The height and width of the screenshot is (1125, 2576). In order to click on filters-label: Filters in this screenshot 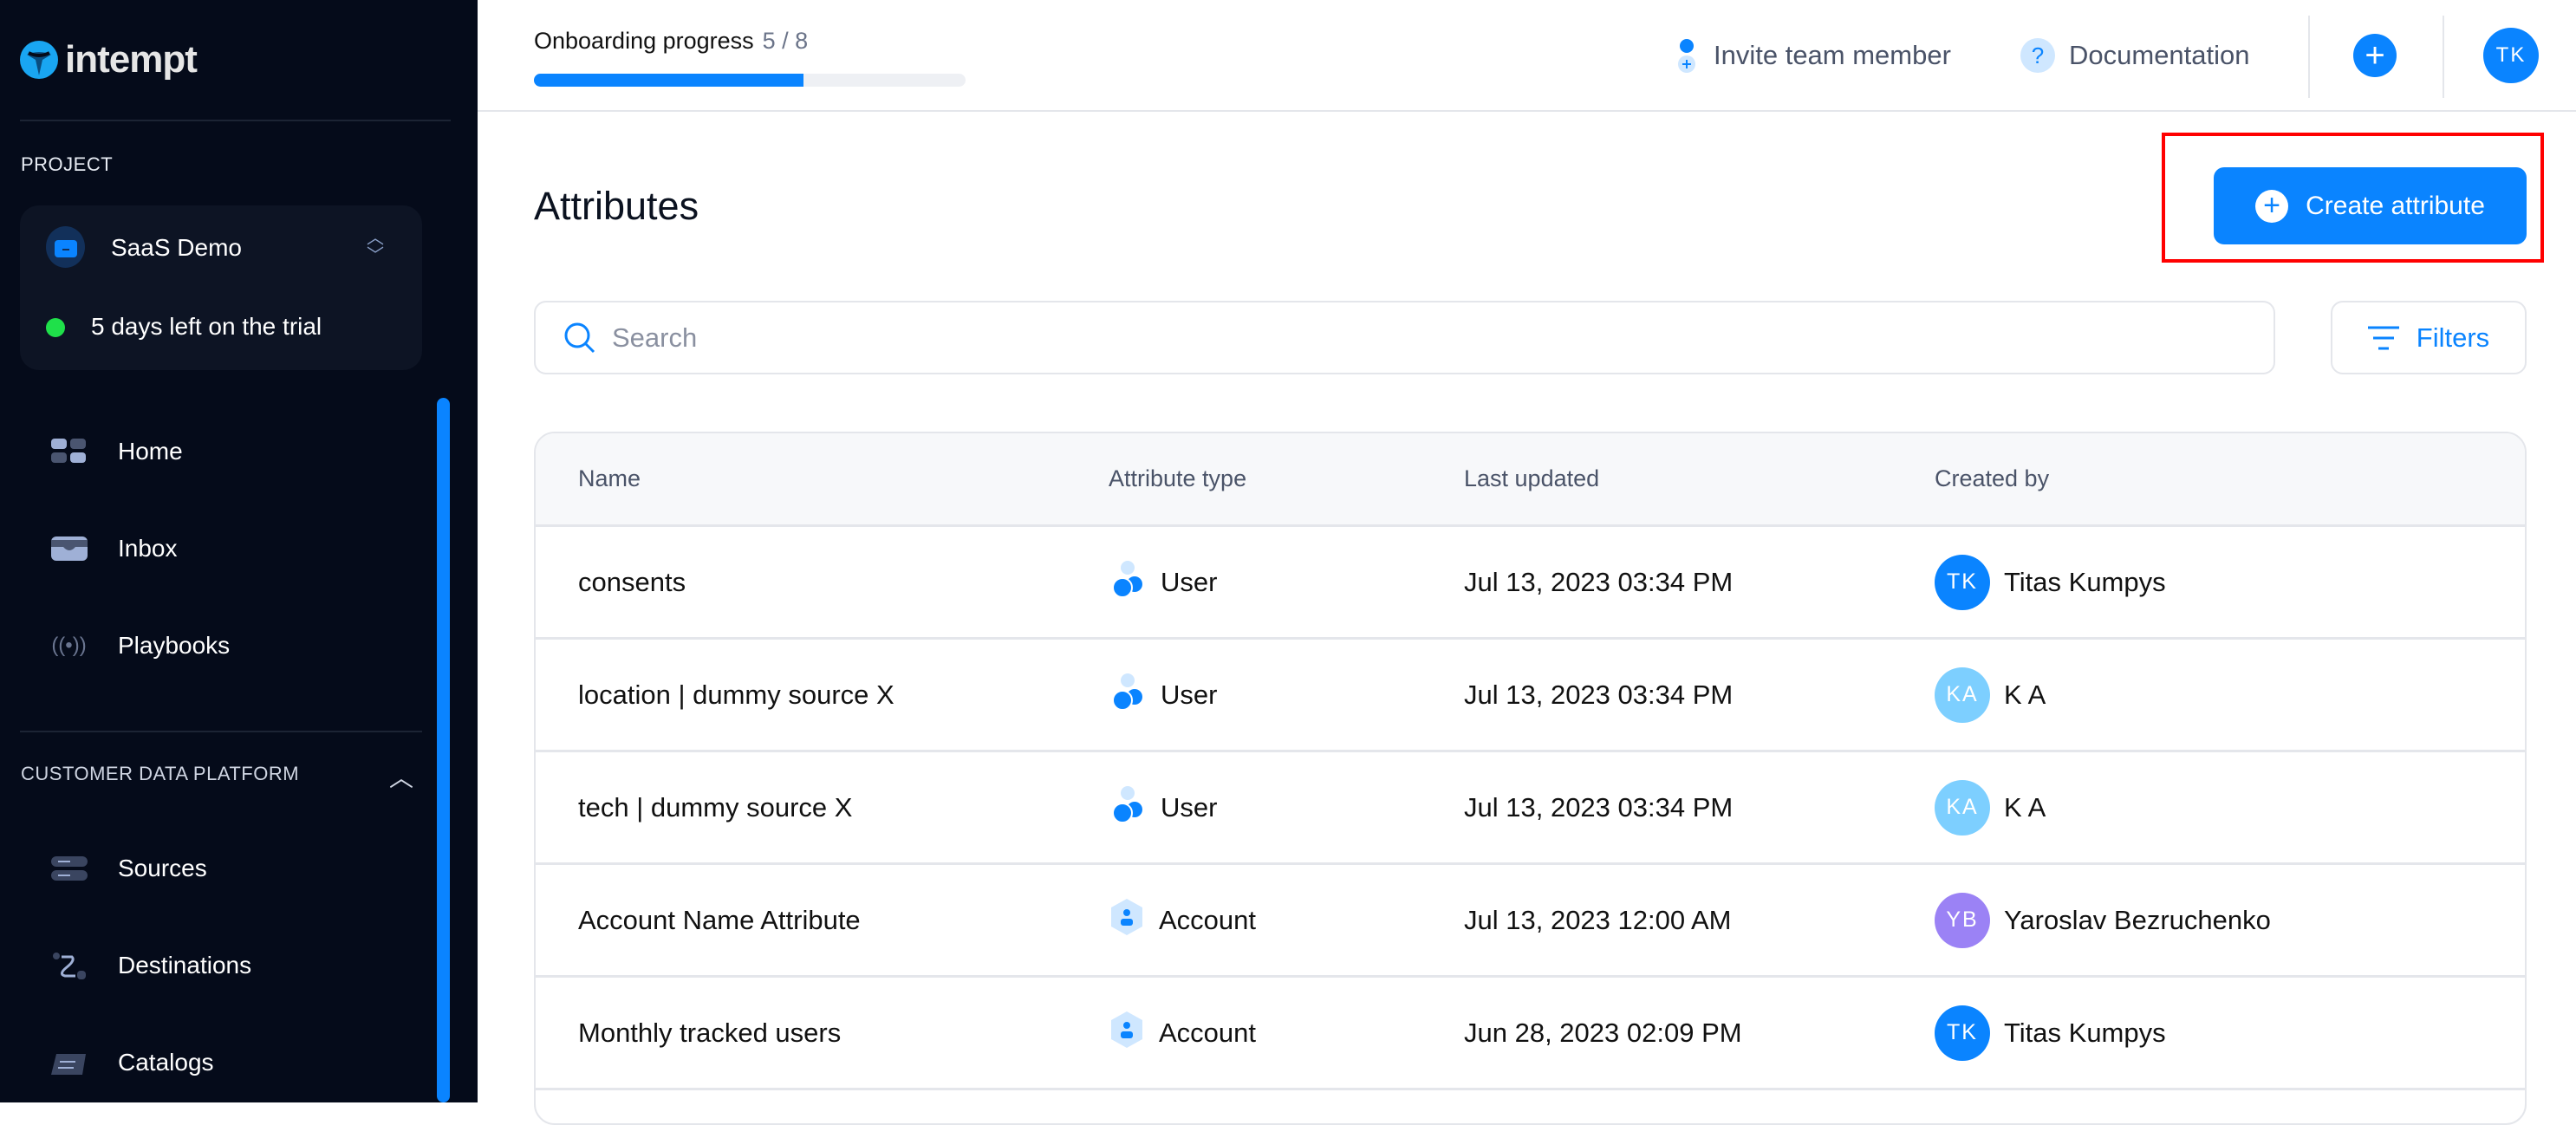, I will do `click(2453, 337)`.